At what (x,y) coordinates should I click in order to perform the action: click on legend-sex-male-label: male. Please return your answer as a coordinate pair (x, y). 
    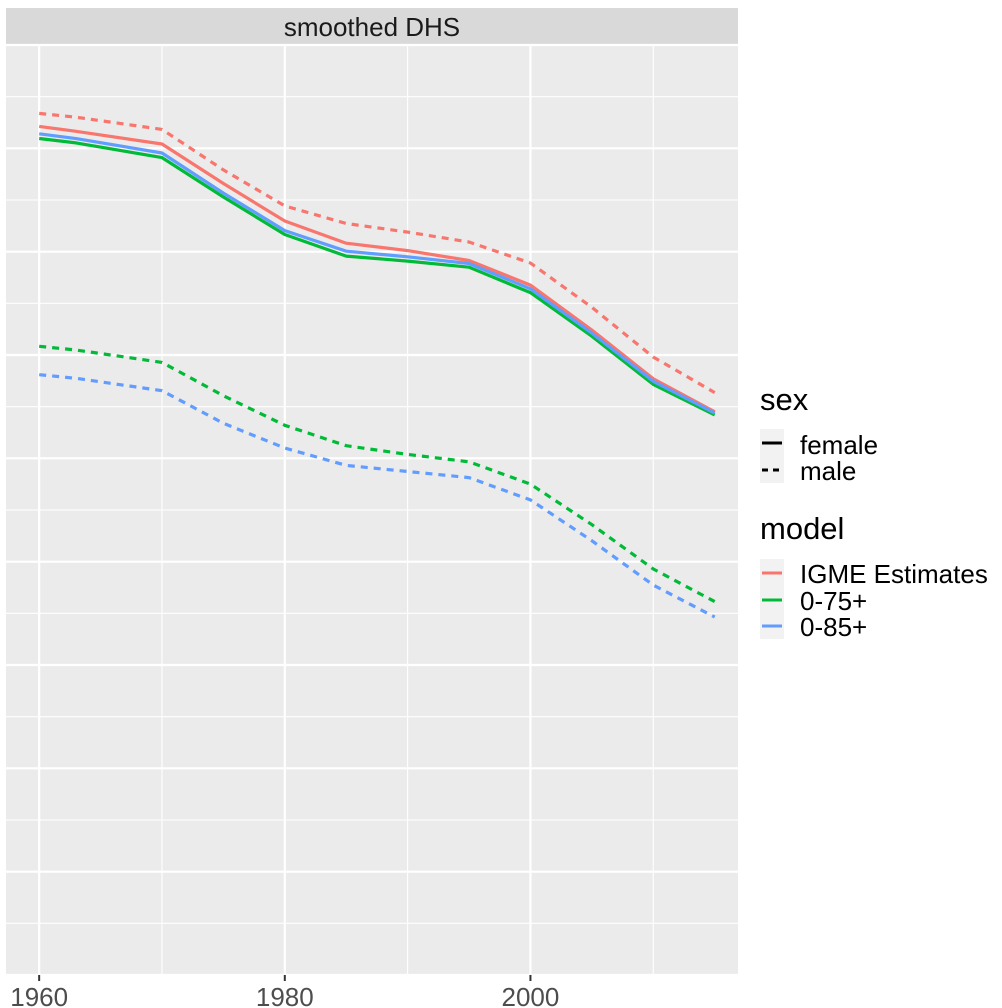
    Looking at the image, I should click on (828, 471).